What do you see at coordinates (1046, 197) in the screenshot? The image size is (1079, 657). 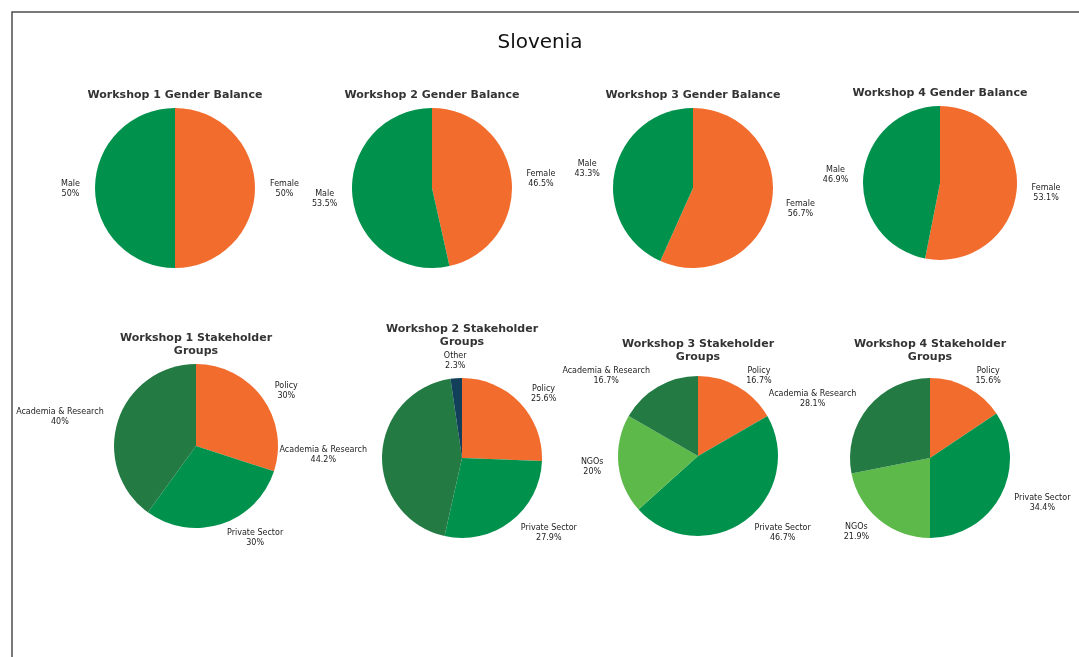 I see `data-label: 53.1%` at bounding box center [1046, 197].